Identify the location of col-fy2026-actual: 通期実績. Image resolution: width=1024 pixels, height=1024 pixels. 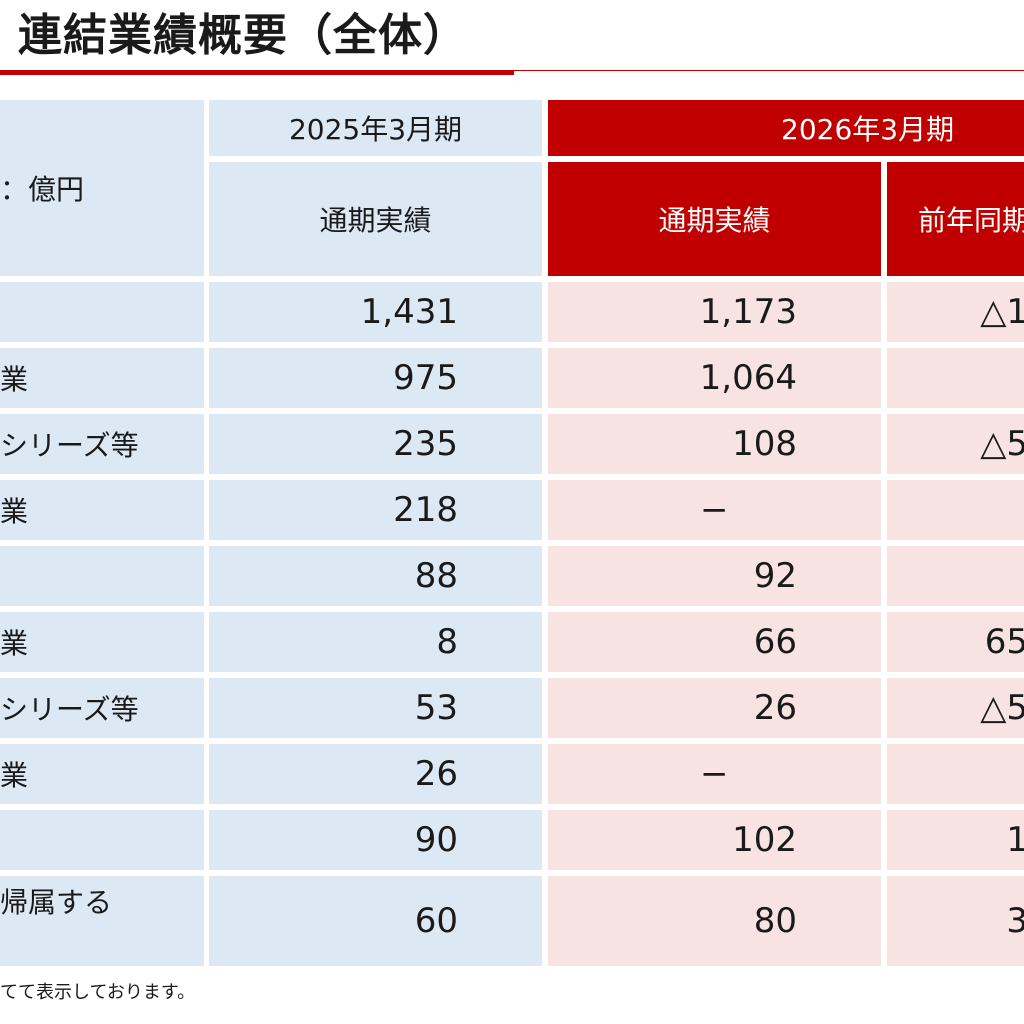
(714, 219).